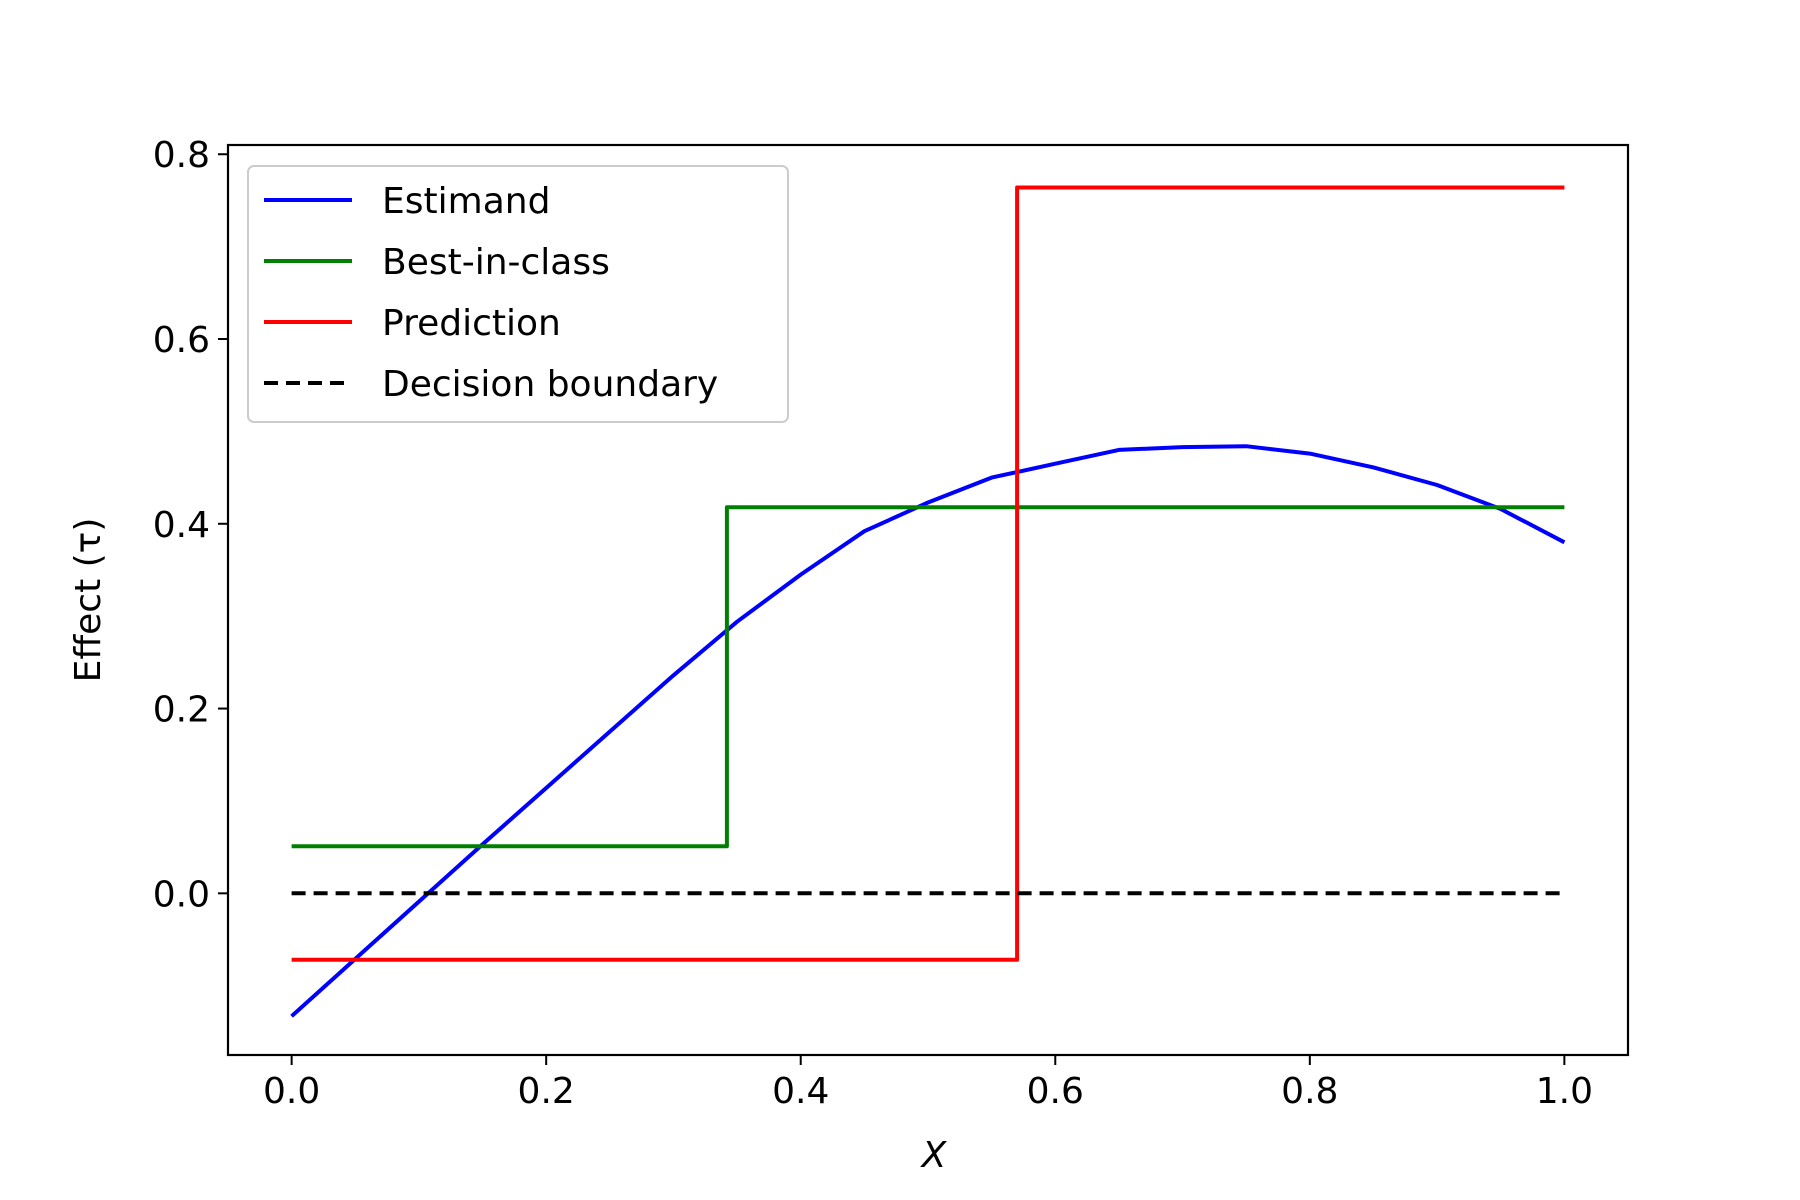 This screenshot has width=1800, height=1200. Describe the element at coordinates (181, 894) in the screenshot. I see `y-tick-label: 0.0` at that location.